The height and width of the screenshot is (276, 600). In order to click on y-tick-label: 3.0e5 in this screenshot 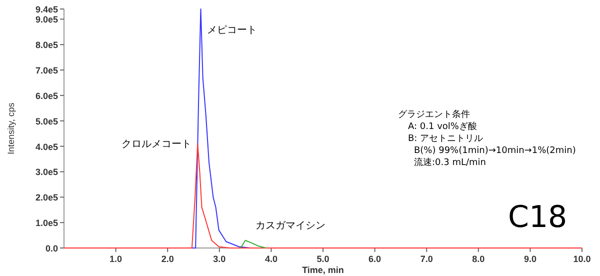, I will do `click(46, 172)`.